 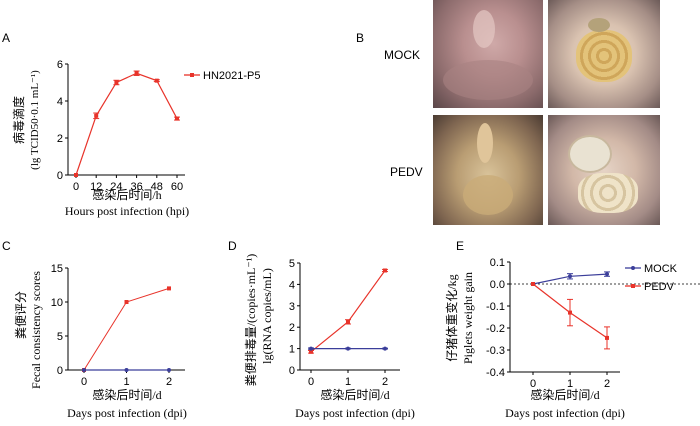 What do you see at coordinates (292, 264) in the screenshot?
I see `chart-d-ytick-label: 5` at bounding box center [292, 264].